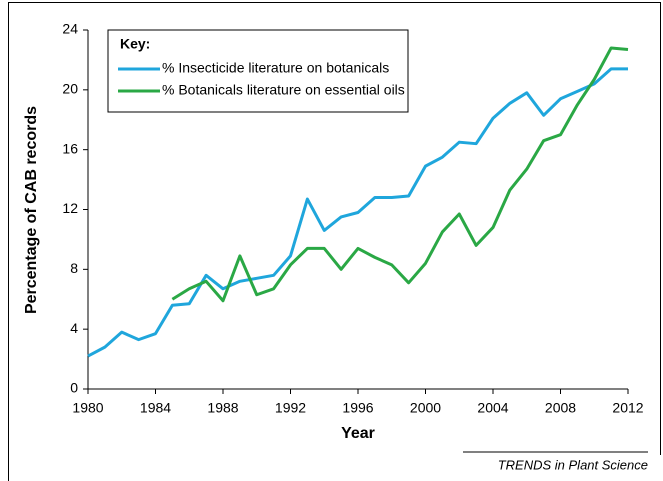  I want to click on x-tick-label: 2012, so click(627, 408).